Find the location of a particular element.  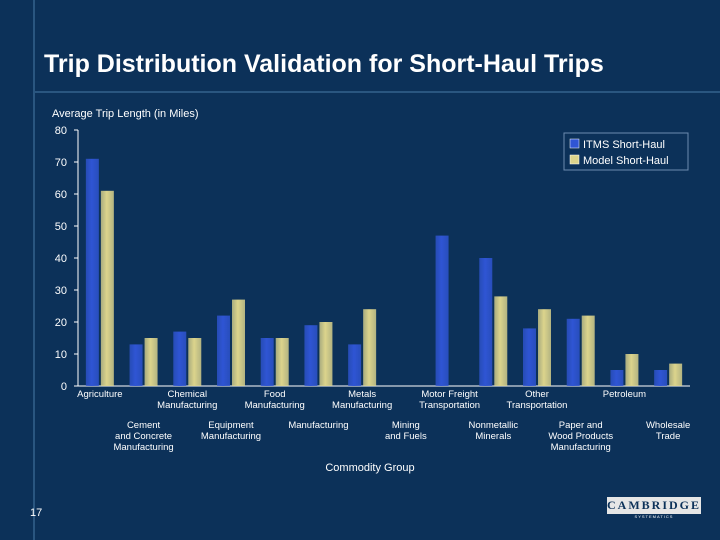

x-tick-label-11: Other Transportation is located at coordinates (537, 400).